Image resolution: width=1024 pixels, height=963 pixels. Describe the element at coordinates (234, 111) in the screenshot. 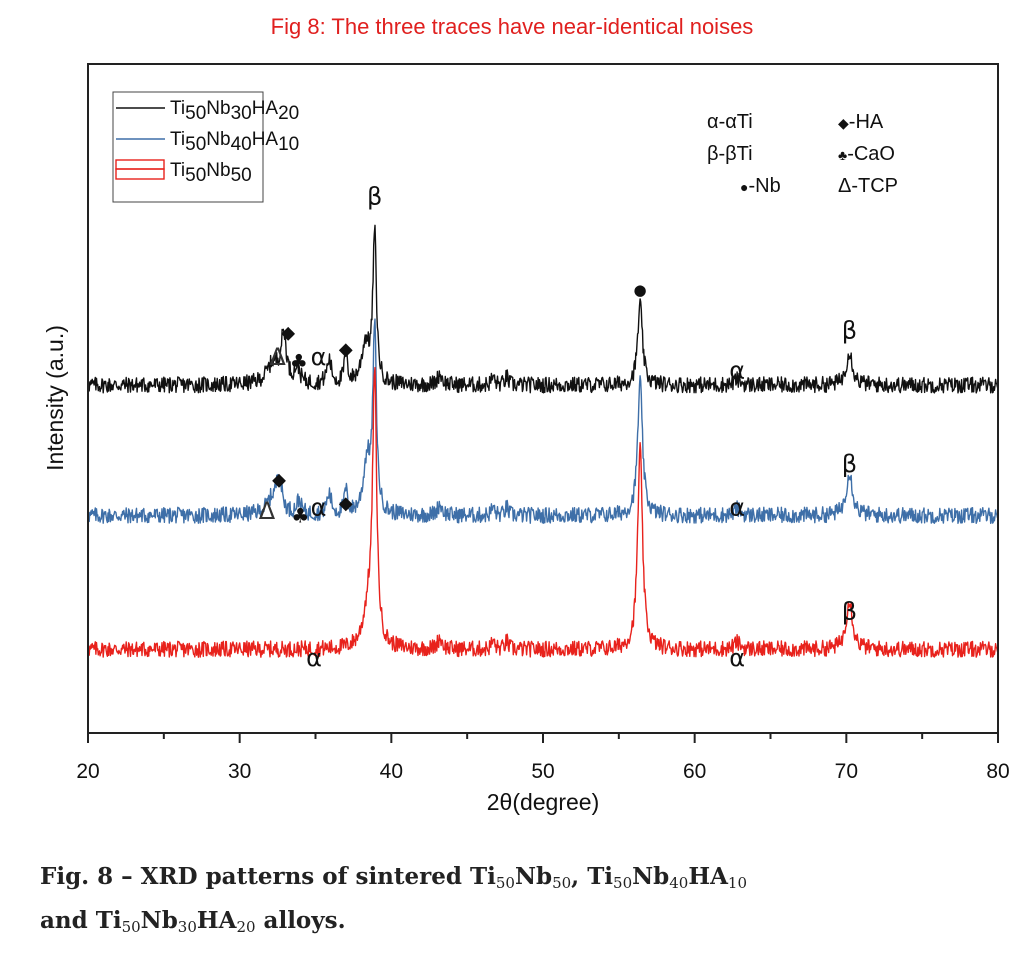

I see `legend-label: Ti50Nb30HA20` at that location.